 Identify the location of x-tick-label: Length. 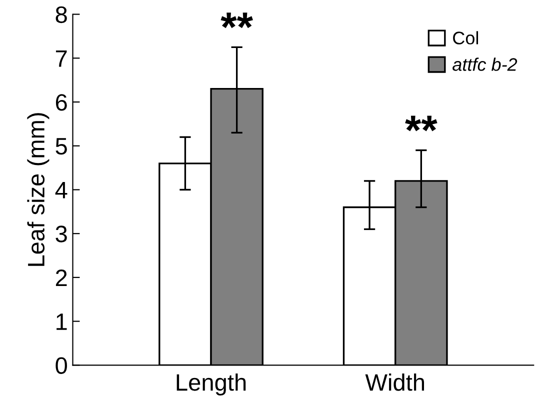
(211, 384).